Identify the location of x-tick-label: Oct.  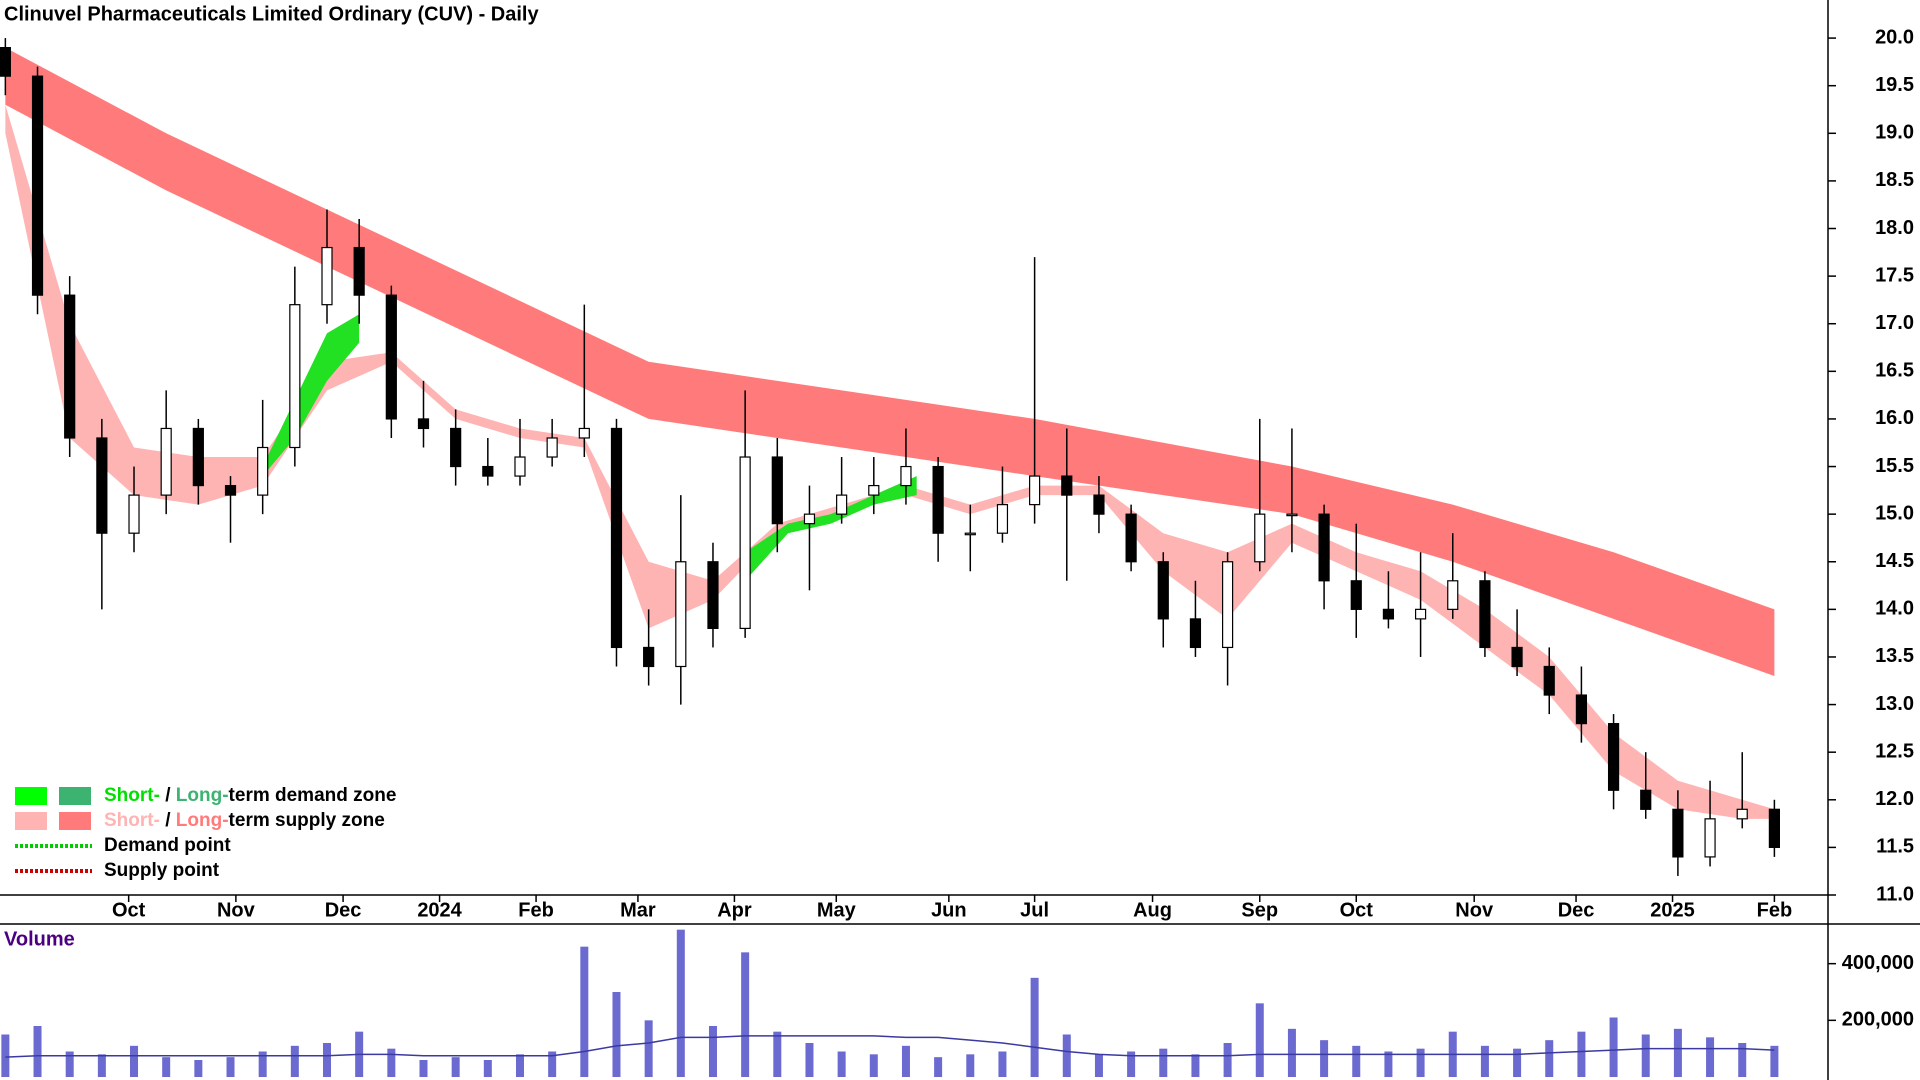
(129, 910).